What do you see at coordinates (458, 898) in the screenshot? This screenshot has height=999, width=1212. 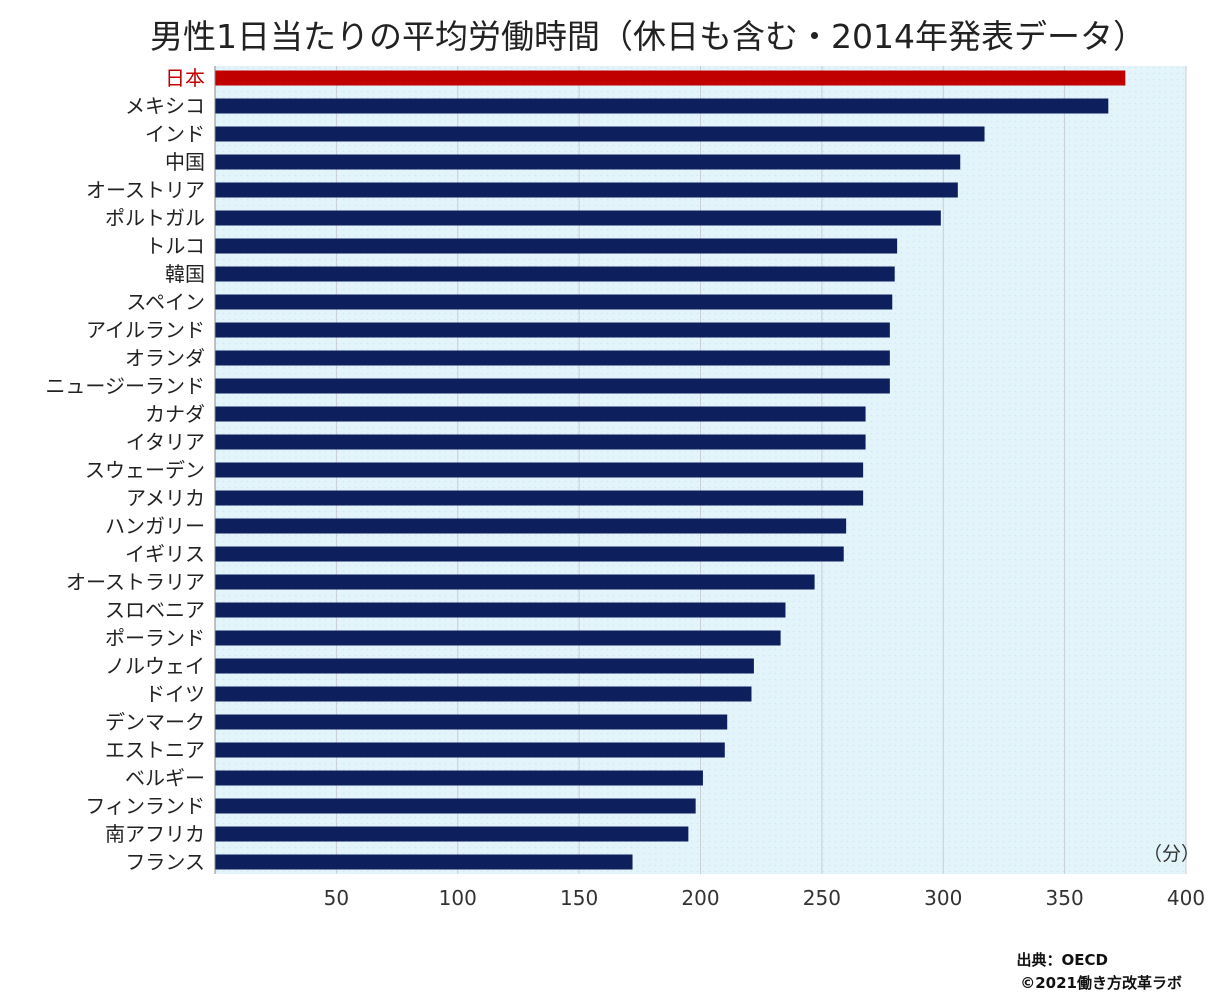 I see `x-tick-label: 100` at bounding box center [458, 898].